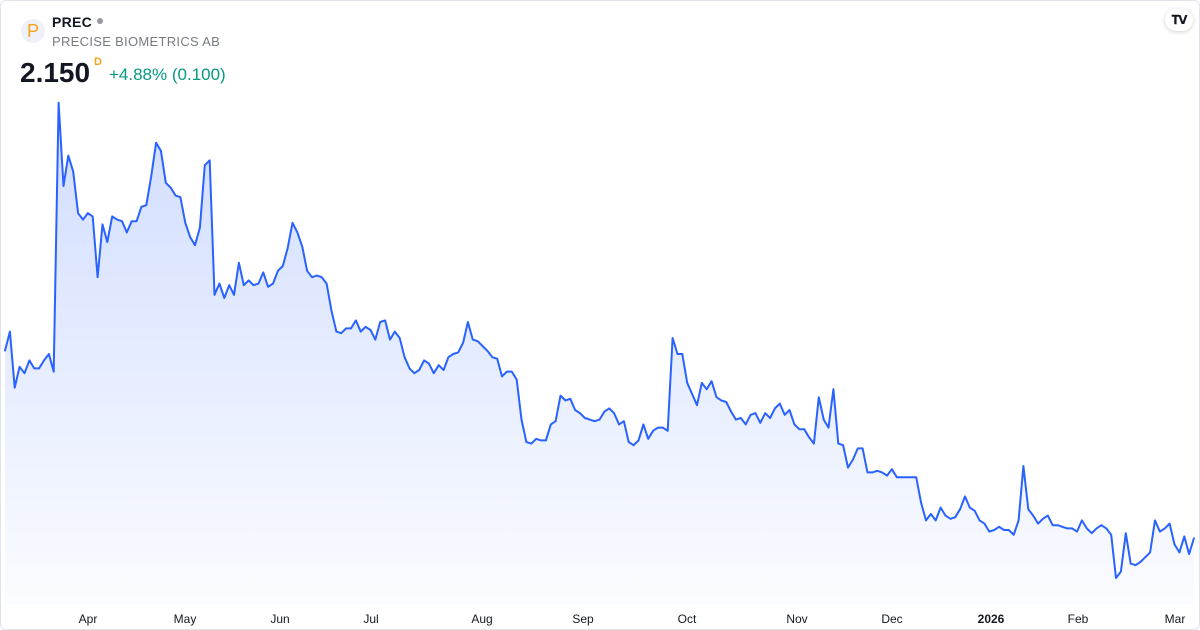 Image resolution: width=1200 pixels, height=630 pixels. What do you see at coordinates (55, 72) in the screenshot?
I see `last-price: 2.150` at bounding box center [55, 72].